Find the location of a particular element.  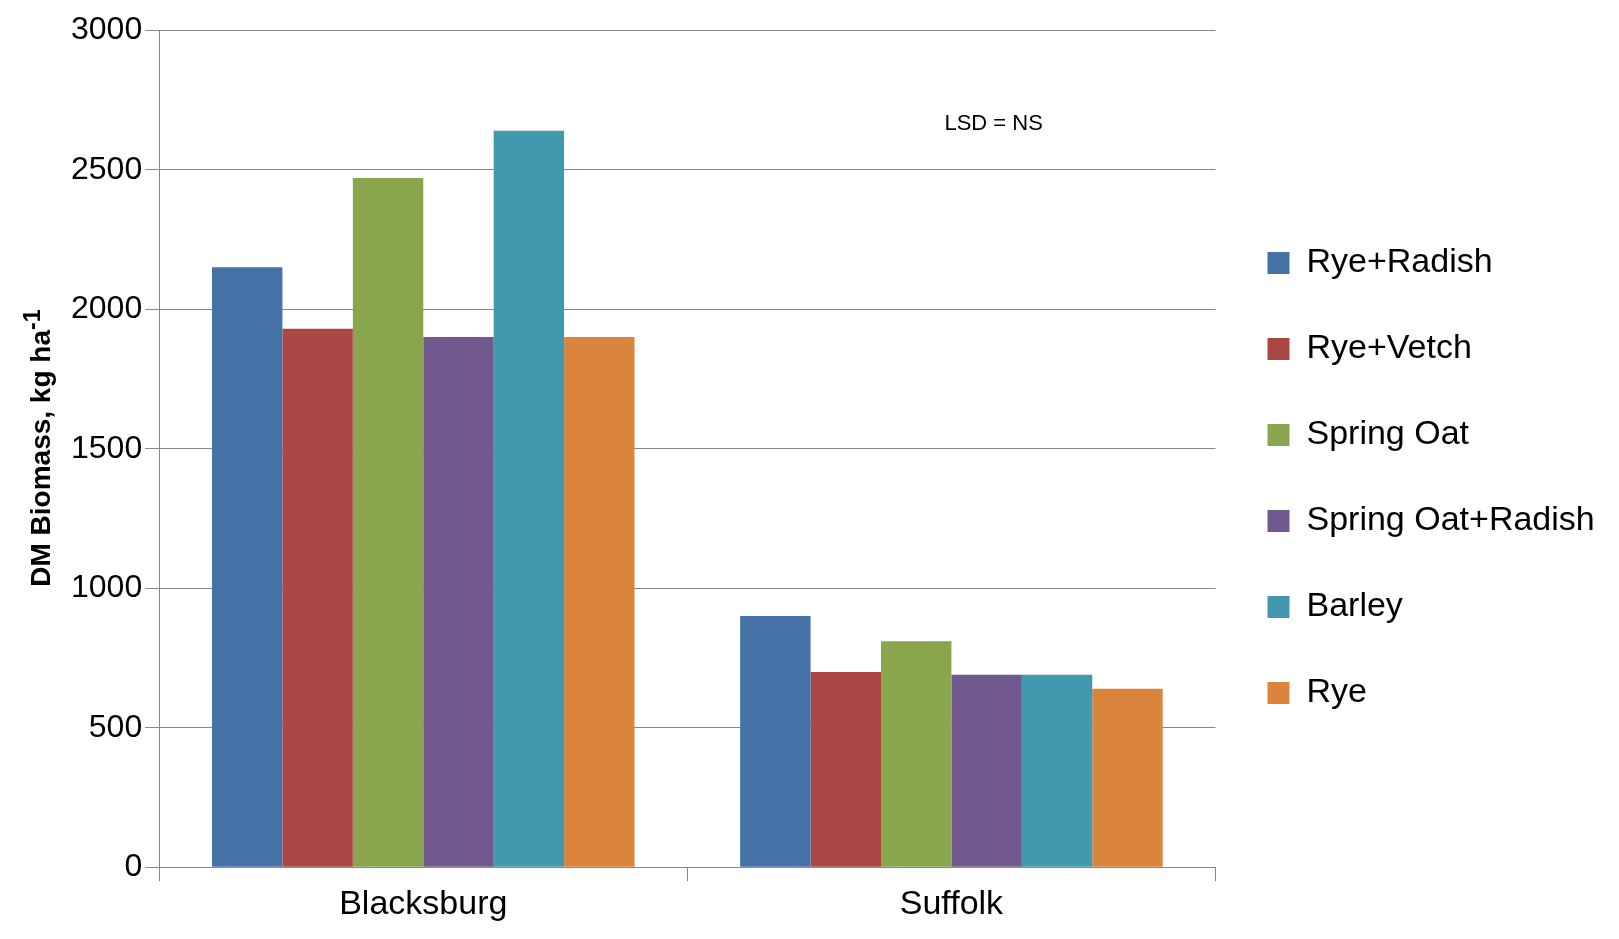

x-tick-label: Suffolk is located at coordinates (952, 901).